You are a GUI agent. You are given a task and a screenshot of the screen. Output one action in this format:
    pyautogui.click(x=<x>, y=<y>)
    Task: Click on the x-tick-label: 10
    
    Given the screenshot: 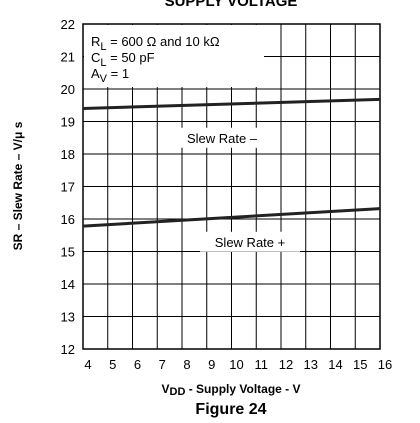 What is the action you would take?
    pyautogui.click(x=236, y=364)
    